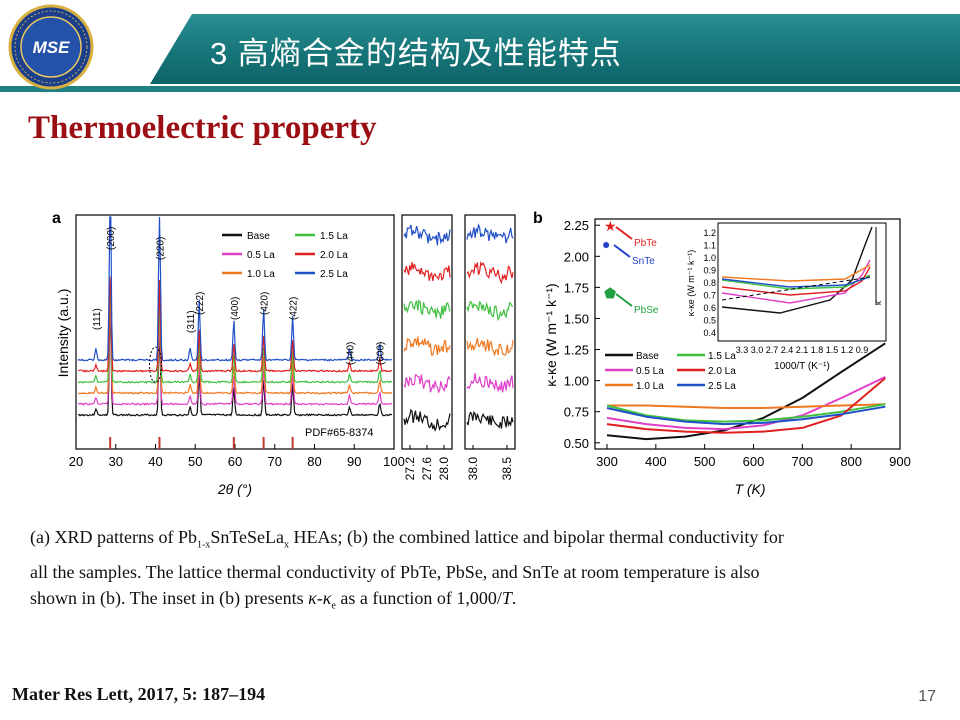 This screenshot has height=720, width=960. I want to click on inset-dashed-line, so click(796, 288).